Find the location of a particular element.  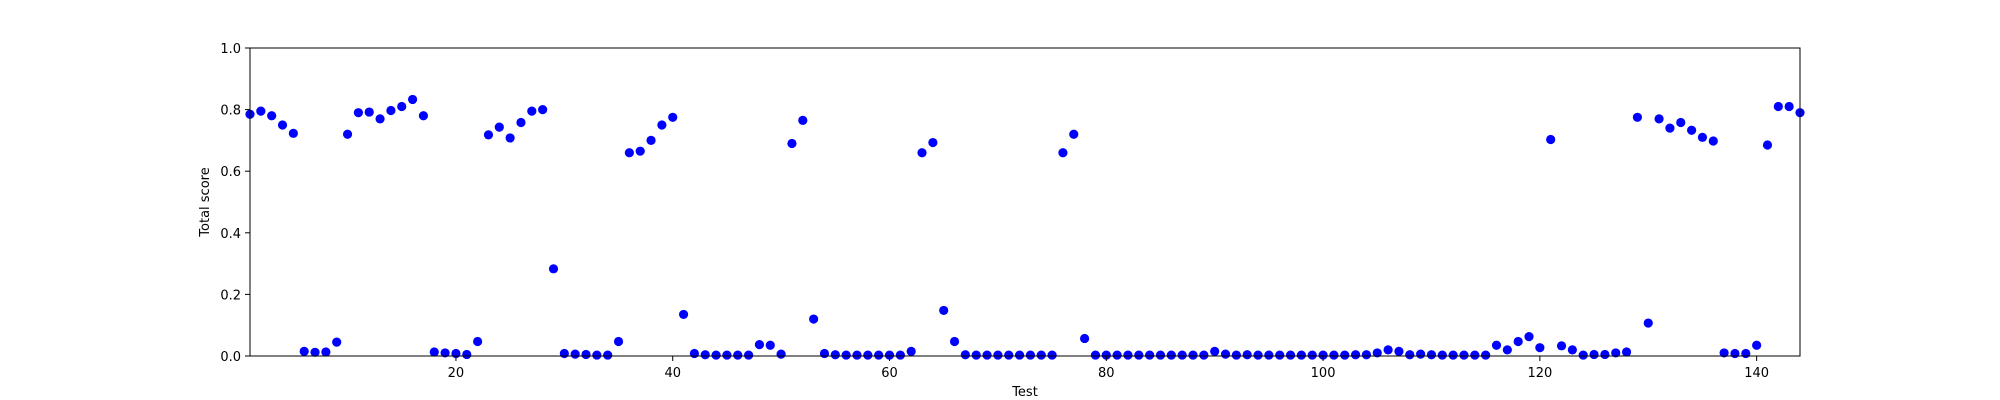

y-axis: 0.0 0.2 0.4 0.6 0.8 1.0 is located at coordinates (235, 203).